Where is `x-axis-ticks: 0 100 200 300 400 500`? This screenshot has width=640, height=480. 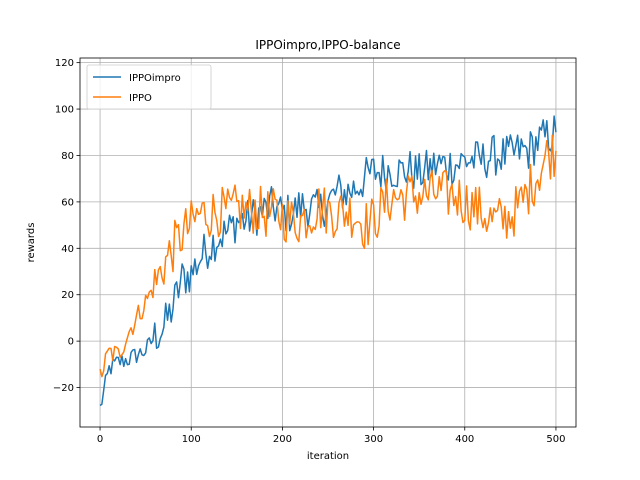 x-axis-ticks: 0 100 200 300 400 500 is located at coordinates (331, 436).